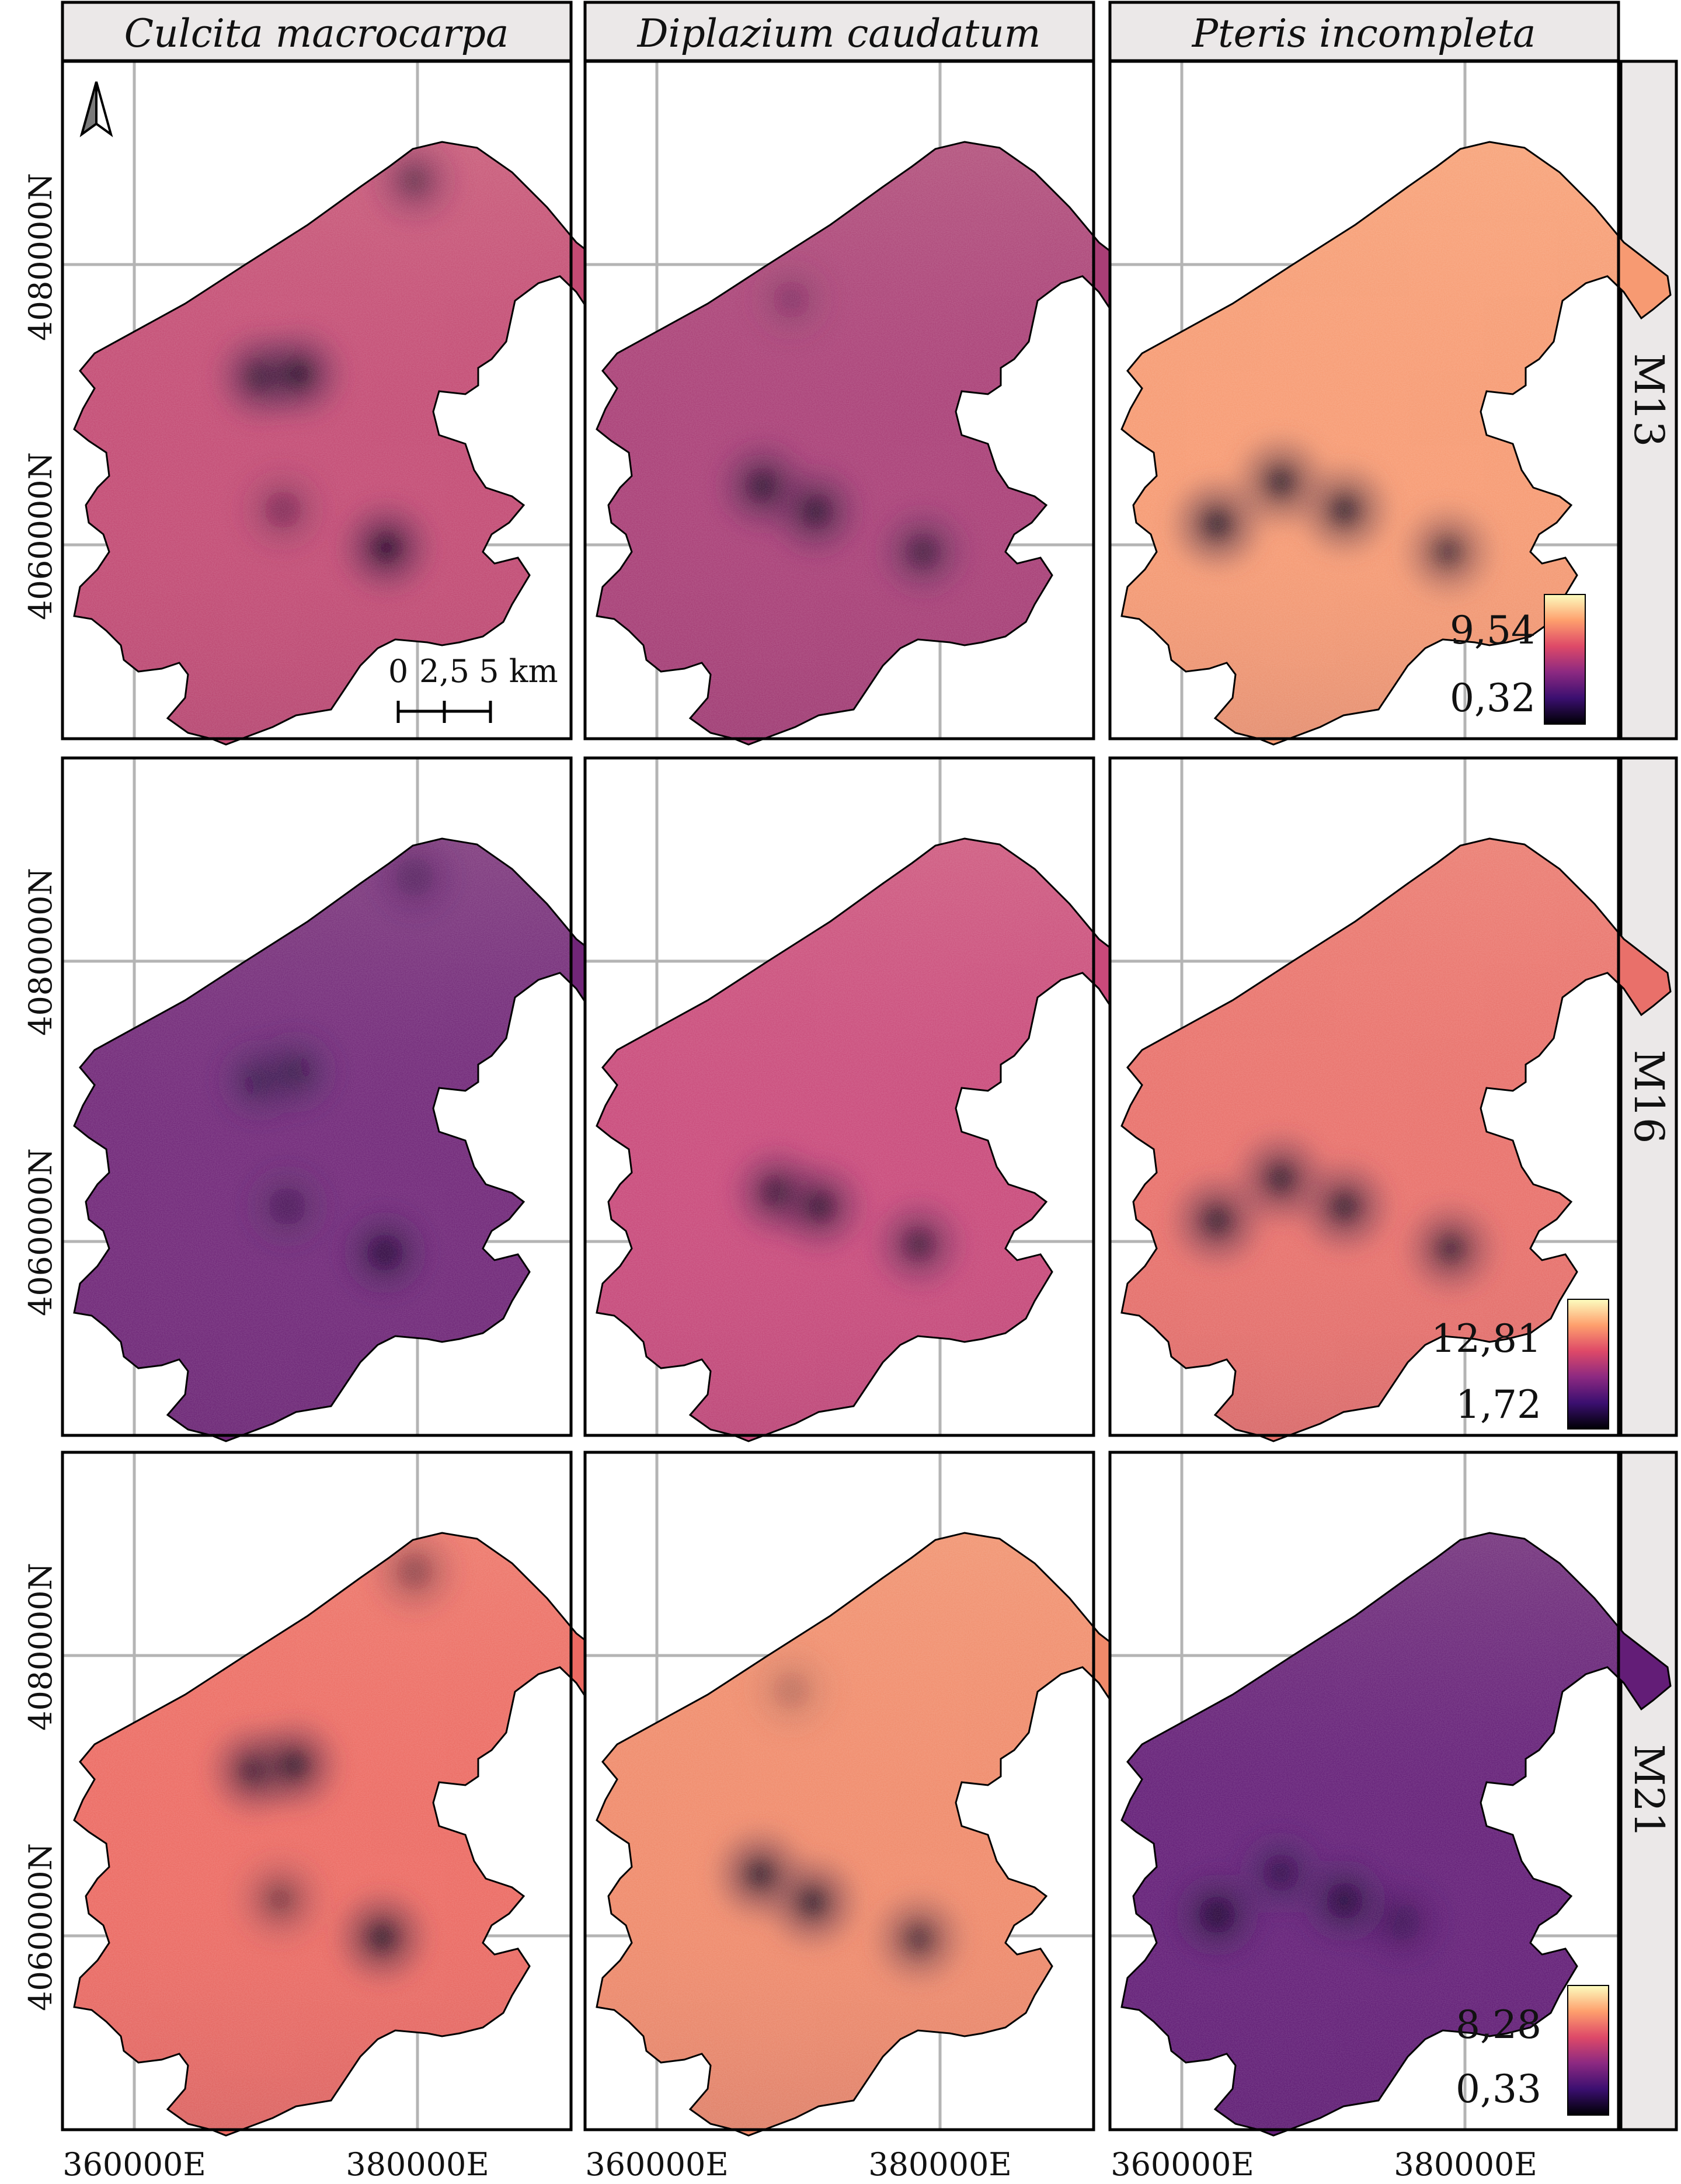 This screenshot has width=1681, height=2184. Describe the element at coordinates (96, 109) in the screenshot. I see `north-arrow-icon` at that location.